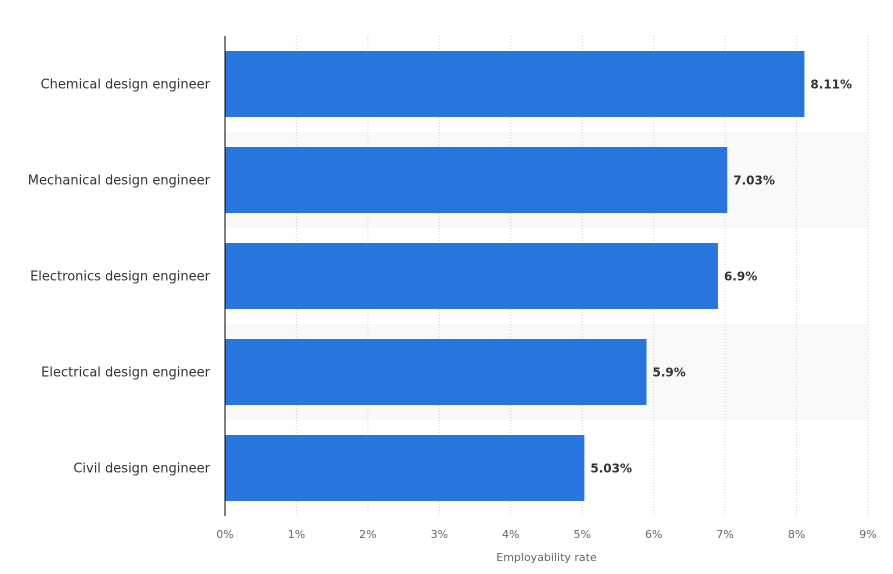 The height and width of the screenshot is (574, 893). I want to click on x-tick-label: 6%, so click(653, 534).